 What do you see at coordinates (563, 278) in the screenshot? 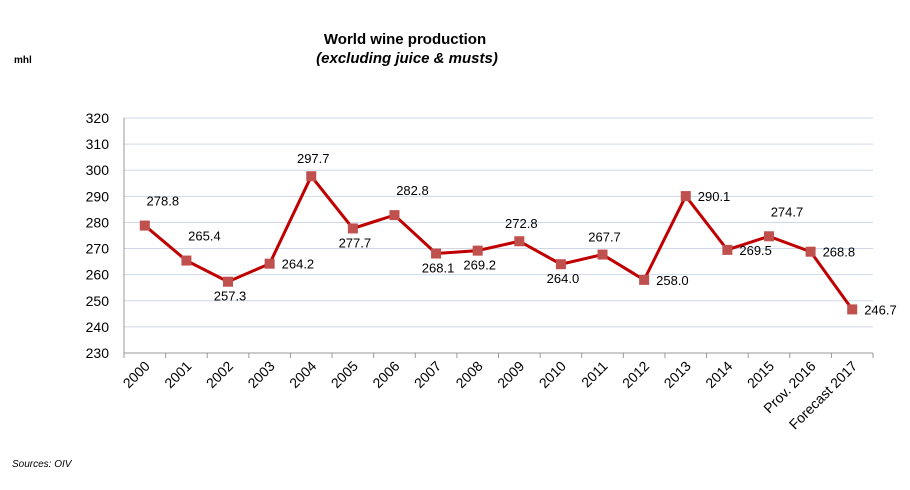
I see `data-label: 264.0` at bounding box center [563, 278].